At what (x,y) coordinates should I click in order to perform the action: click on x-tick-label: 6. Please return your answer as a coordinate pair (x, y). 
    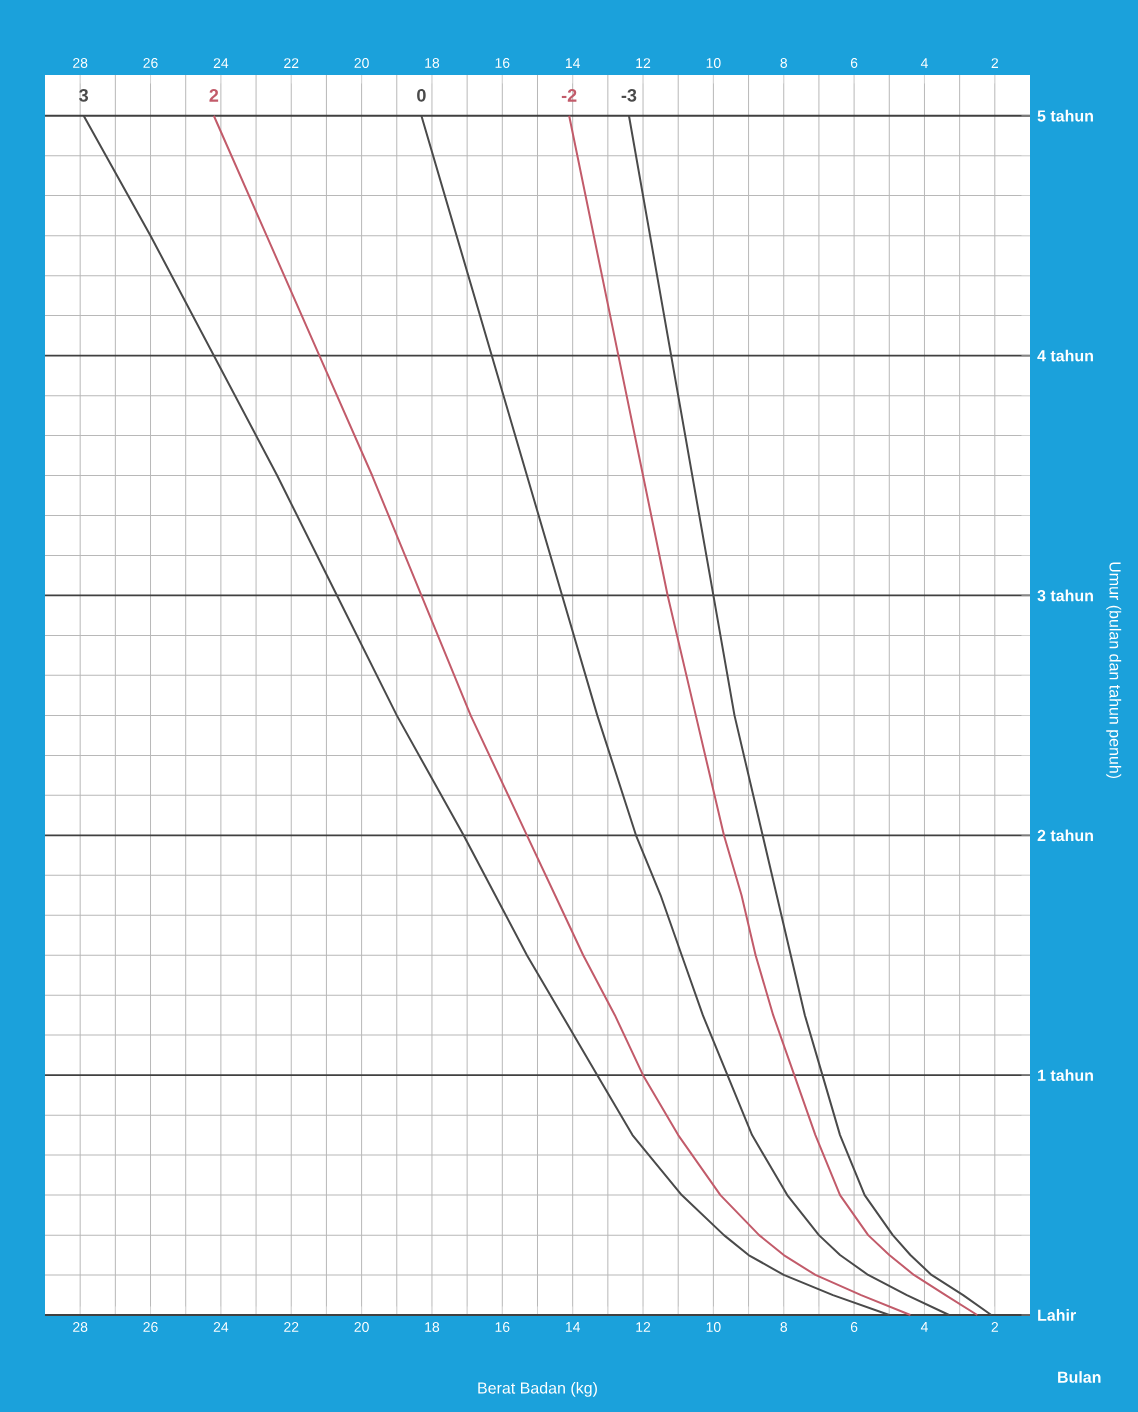
    Looking at the image, I should click on (854, 63).